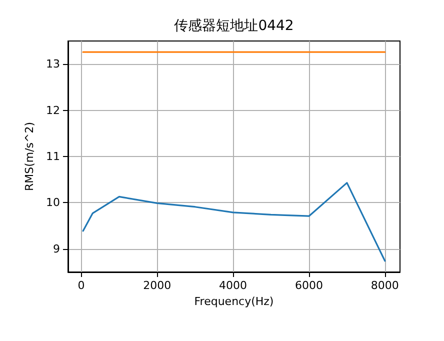  What do you see at coordinates (53, 110) in the screenshot?
I see `y-tick-label: 12` at bounding box center [53, 110].